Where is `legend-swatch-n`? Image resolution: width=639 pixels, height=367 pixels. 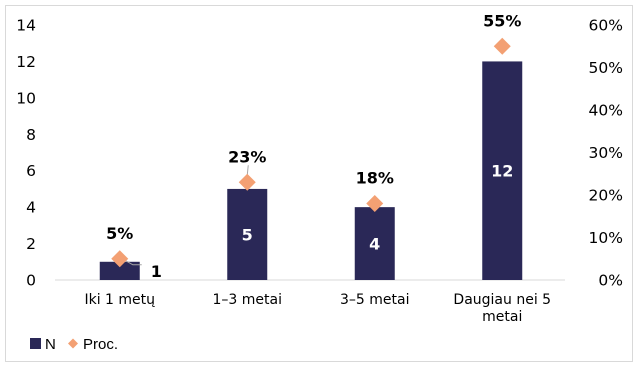
legend-swatch-n is located at coordinates (35, 343).